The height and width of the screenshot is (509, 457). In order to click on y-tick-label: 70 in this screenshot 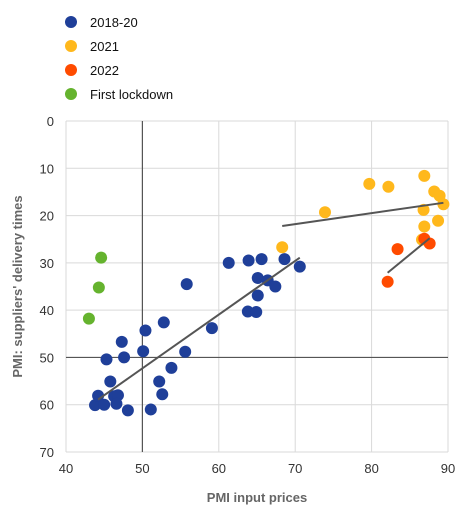, I will do `click(47, 452)`.